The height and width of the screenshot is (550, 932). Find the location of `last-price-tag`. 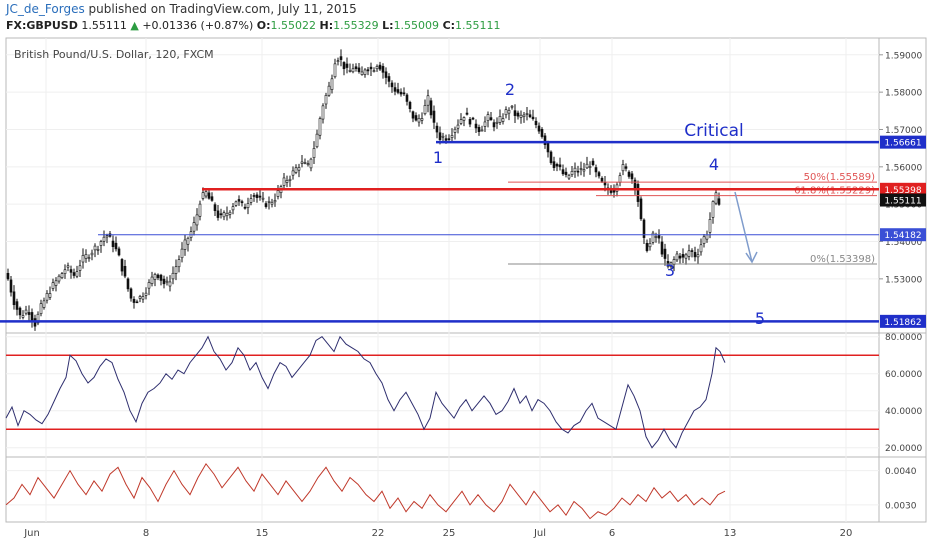

last-price-tag is located at coordinates (903, 200).